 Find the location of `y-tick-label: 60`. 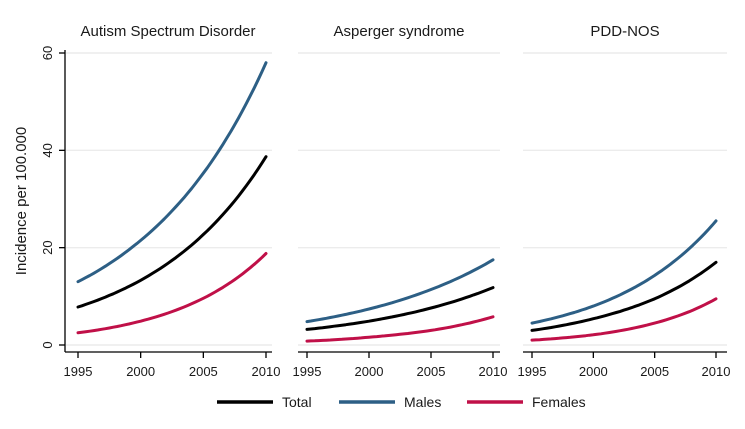

y-tick-label: 60 is located at coordinates (47, 53).